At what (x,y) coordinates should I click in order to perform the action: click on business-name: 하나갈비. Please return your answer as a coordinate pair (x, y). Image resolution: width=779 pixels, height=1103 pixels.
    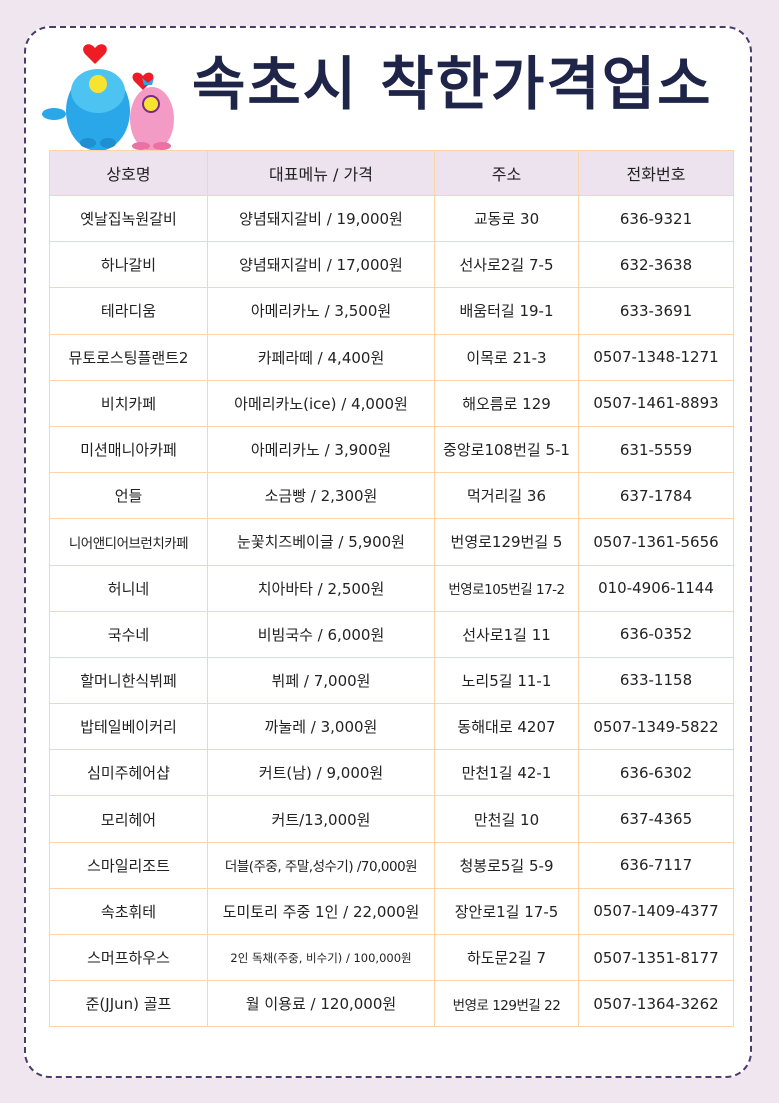
    Looking at the image, I should click on (128, 265).